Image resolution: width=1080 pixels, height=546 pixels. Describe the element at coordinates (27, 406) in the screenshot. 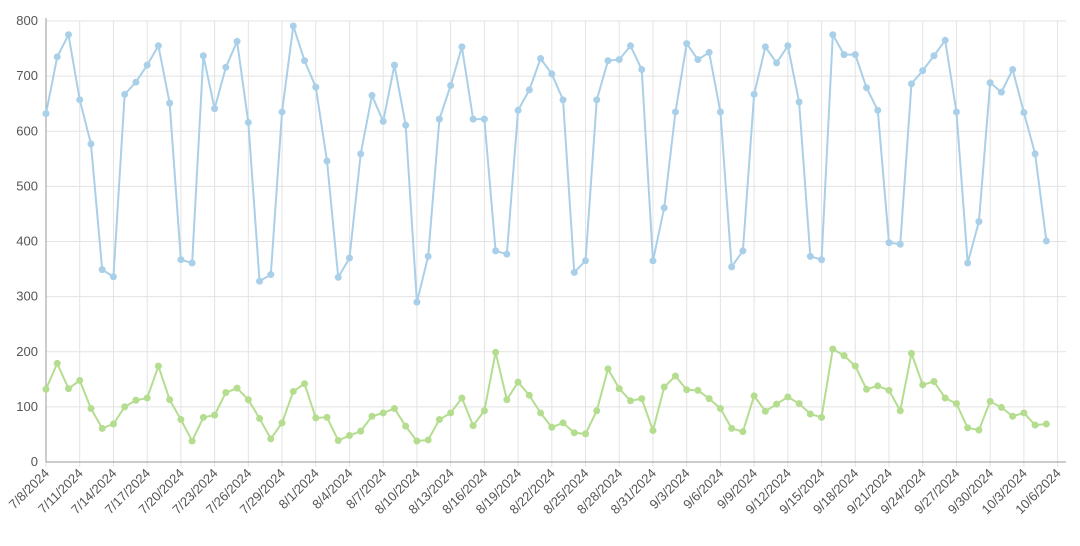

I see `y-tick-label: 100` at that location.